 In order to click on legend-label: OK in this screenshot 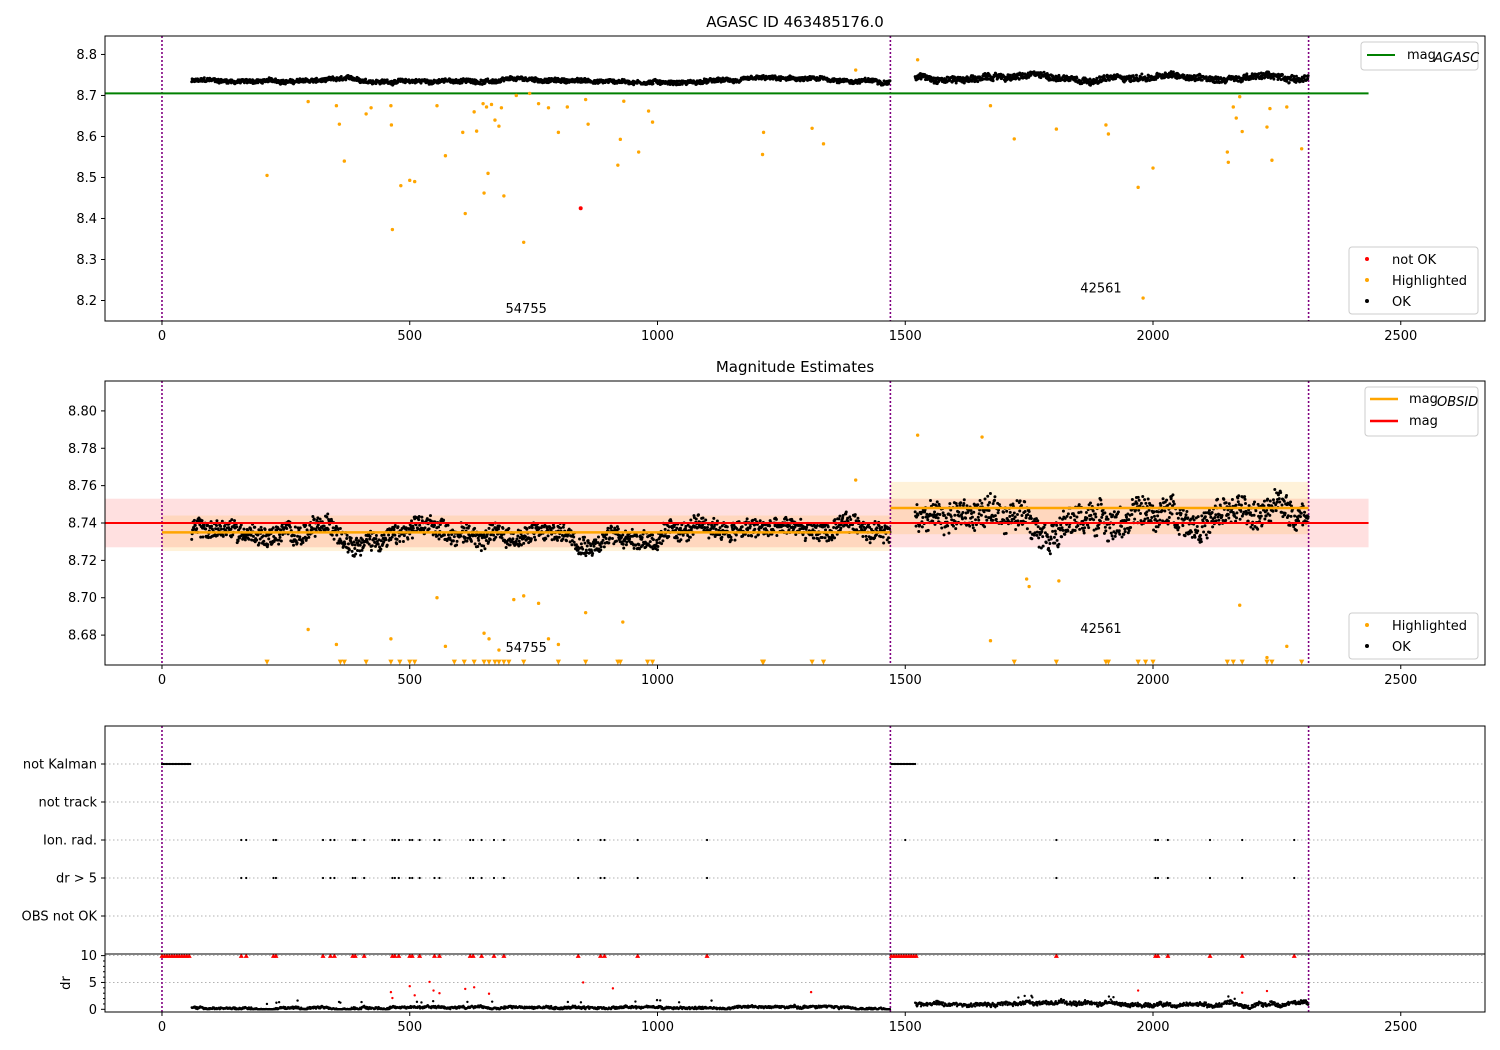, I will do `click(1401, 302)`.